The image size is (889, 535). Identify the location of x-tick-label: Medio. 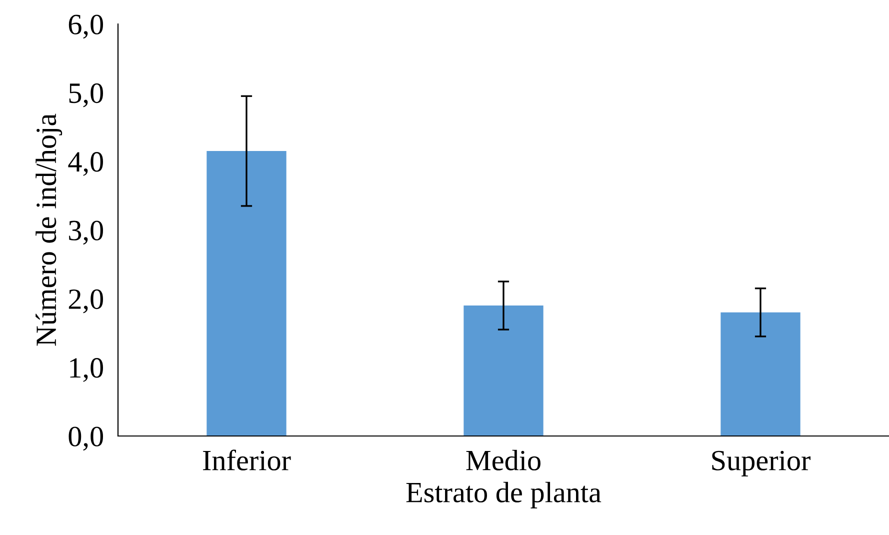
(503, 460).